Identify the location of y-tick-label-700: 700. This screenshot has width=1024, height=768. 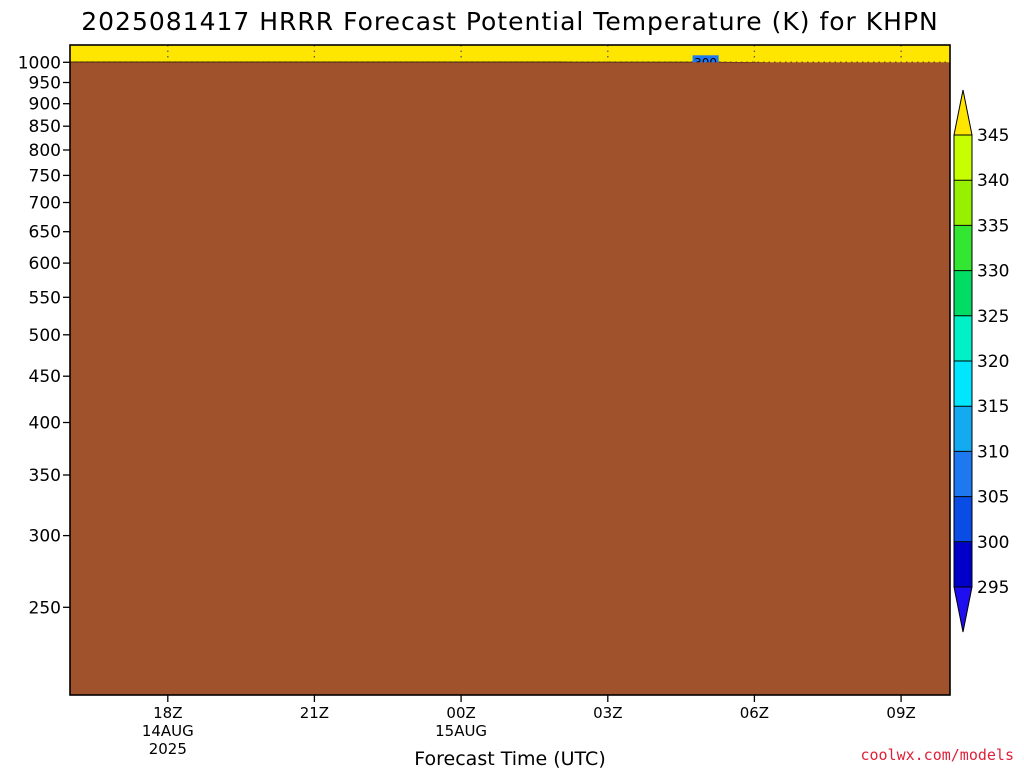
(45, 204).